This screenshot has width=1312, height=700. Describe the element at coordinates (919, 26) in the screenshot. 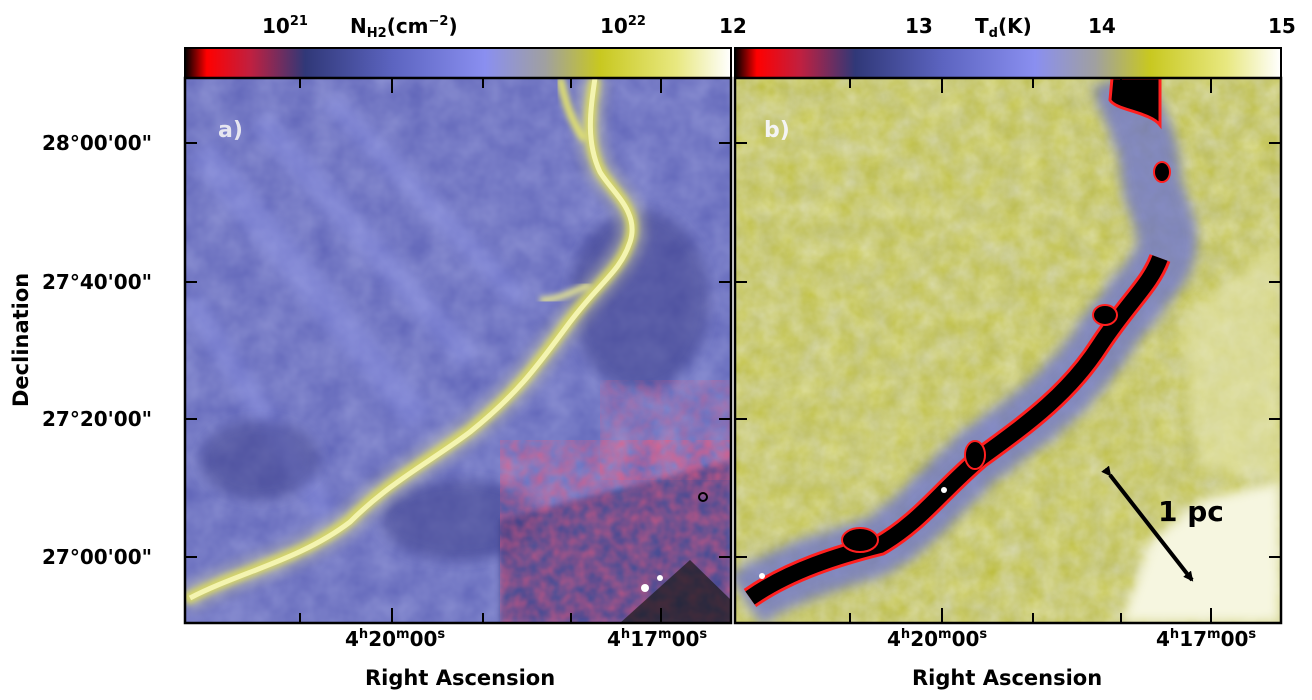

I see `colorbar-right-tick-13: 13` at that location.